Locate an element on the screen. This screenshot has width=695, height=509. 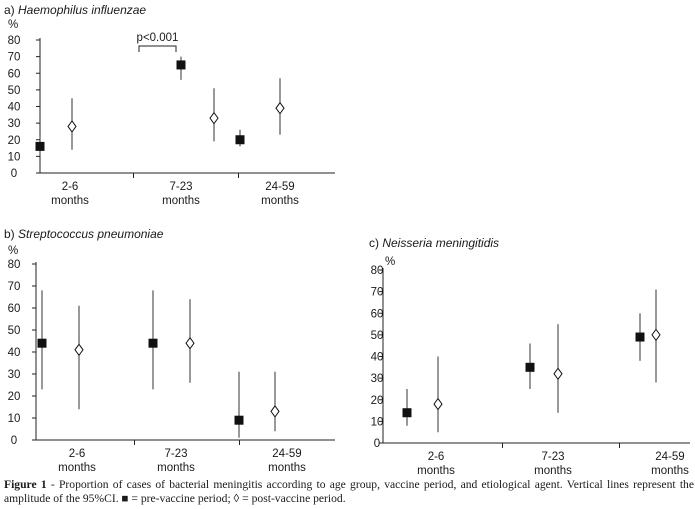
caption-label: Figure 1 is located at coordinates (25, 484).